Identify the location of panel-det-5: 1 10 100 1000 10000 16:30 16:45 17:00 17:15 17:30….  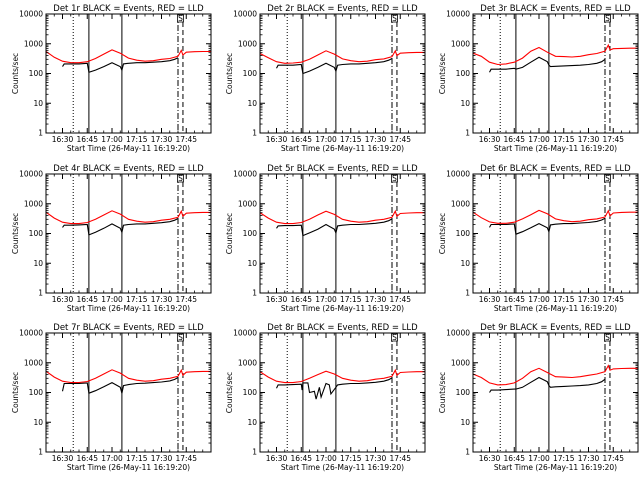
(325, 238).